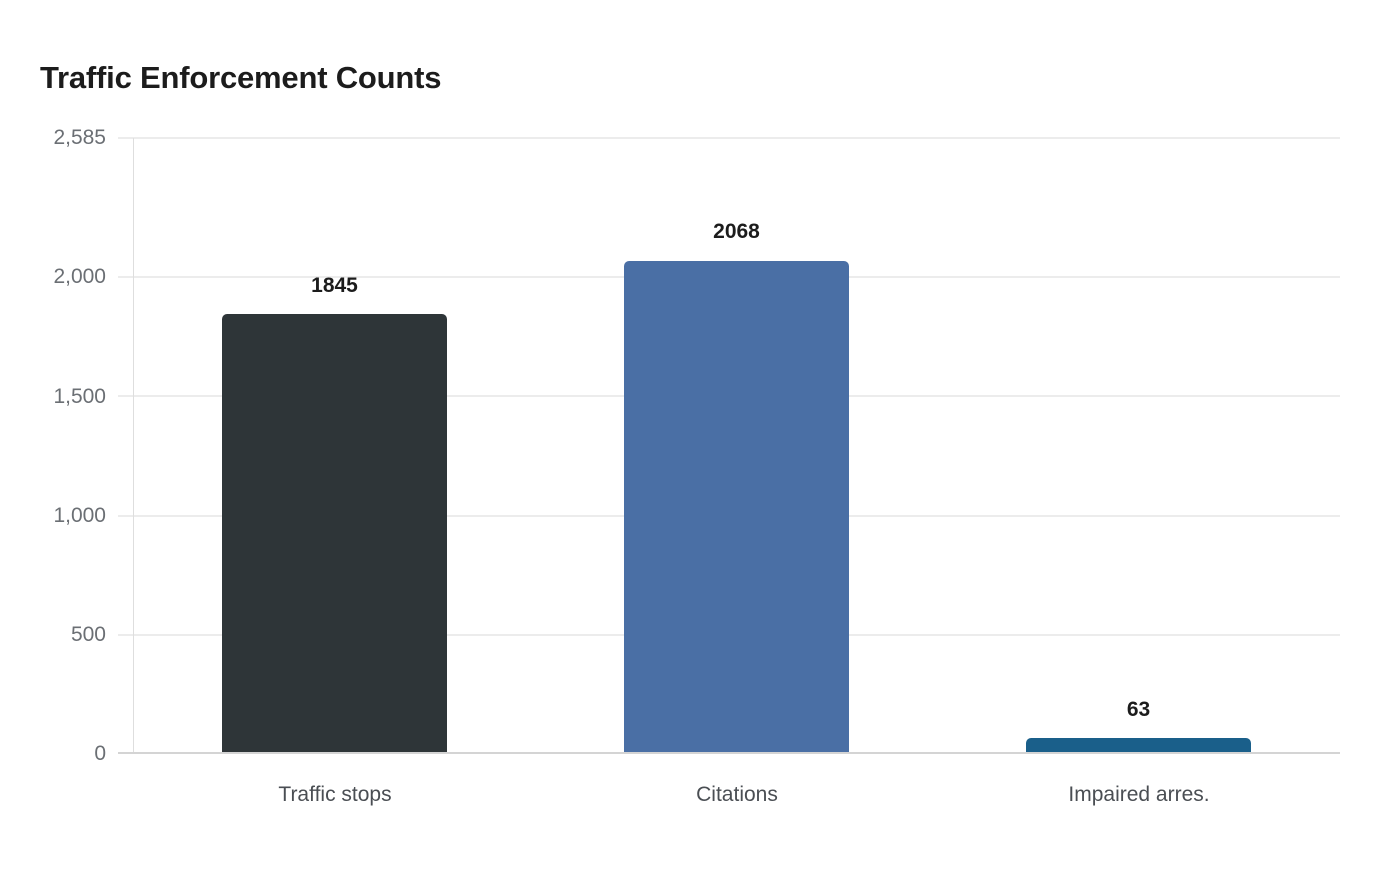  I want to click on bar-value-label: 2068, so click(736, 231).